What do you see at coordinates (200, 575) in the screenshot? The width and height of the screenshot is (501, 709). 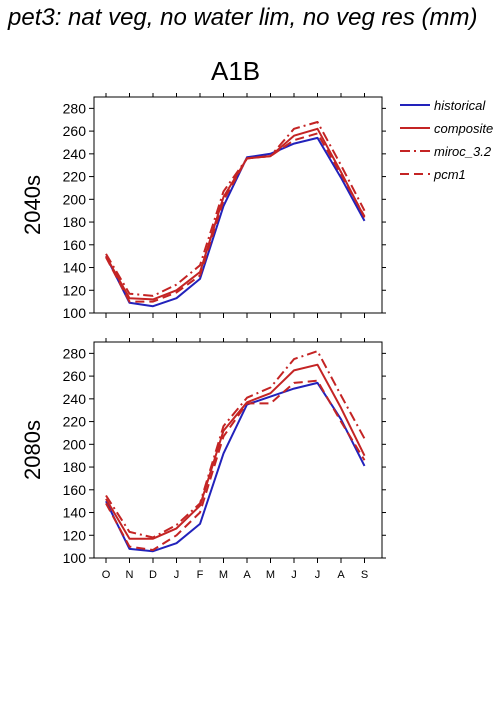 I see `x-tick-label: F` at bounding box center [200, 575].